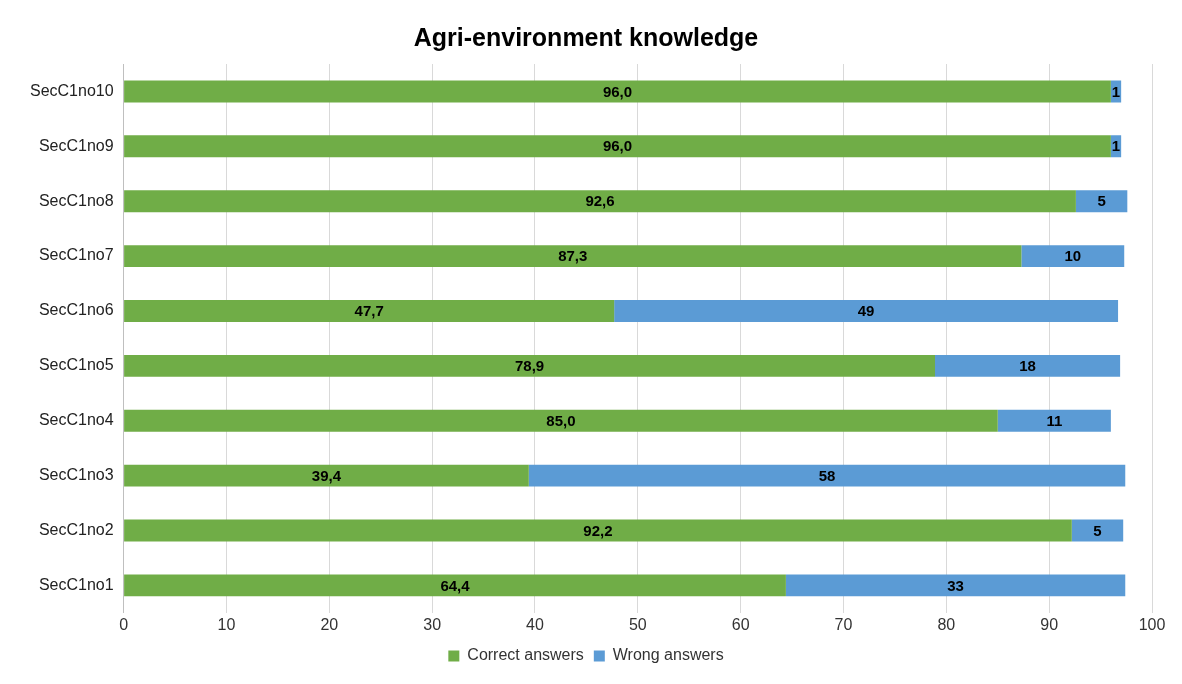 This screenshot has height=684, width=1182. What do you see at coordinates (71, 90) in the screenshot?
I see `y-tick-label: SecC1no10` at bounding box center [71, 90].